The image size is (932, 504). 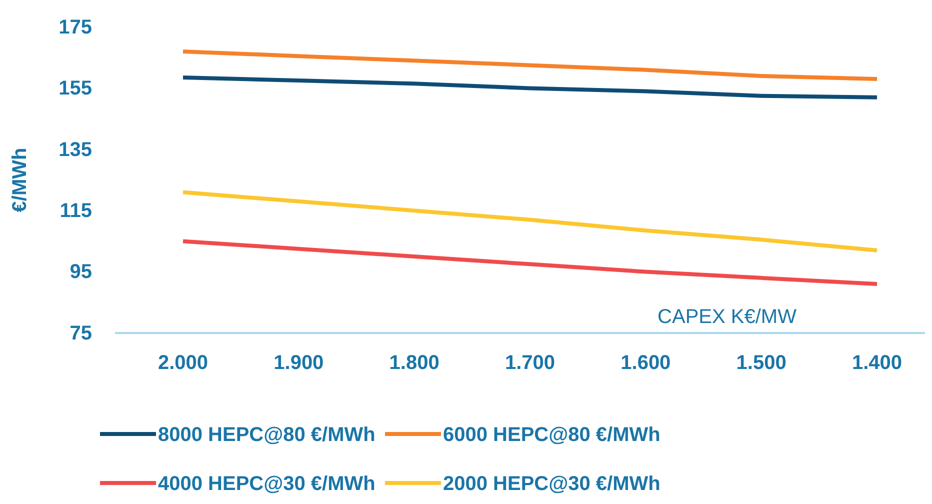 I want to click on x-tick-label: 2.000, so click(x=183, y=363).